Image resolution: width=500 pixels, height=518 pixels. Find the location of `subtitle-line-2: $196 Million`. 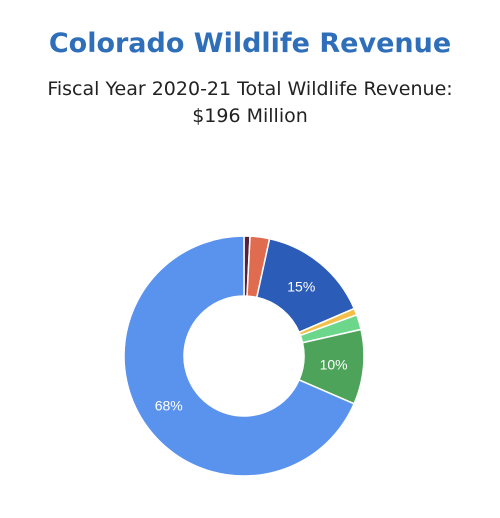

subtitle-line-2: $196 Million is located at coordinates (250, 116).